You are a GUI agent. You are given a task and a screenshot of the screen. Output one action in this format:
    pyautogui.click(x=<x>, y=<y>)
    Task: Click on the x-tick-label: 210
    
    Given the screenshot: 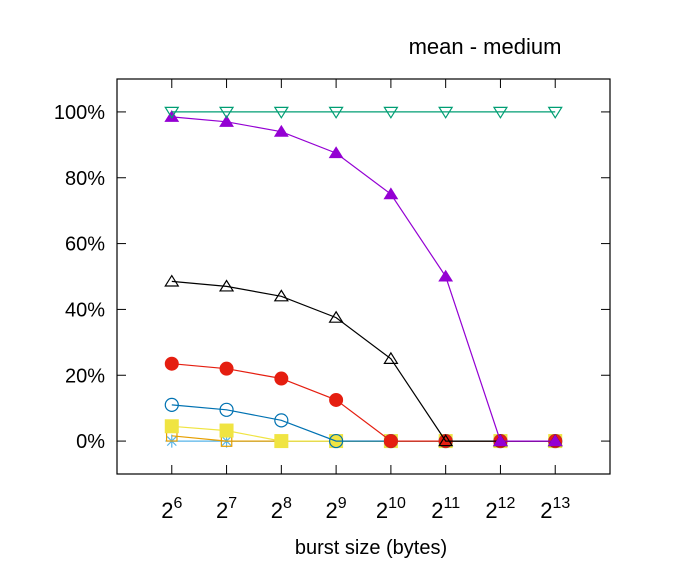 What is the action you would take?
    pyautogui.click(x=391, y=509)
    